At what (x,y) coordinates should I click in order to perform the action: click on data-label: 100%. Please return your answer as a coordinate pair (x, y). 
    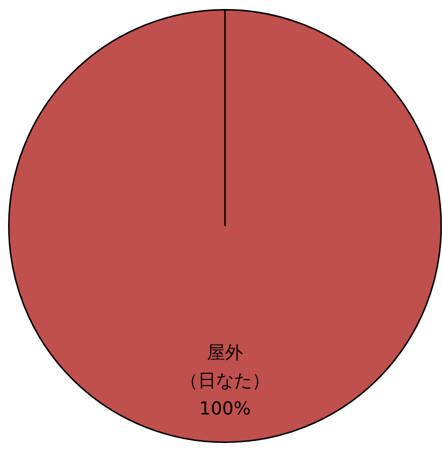
    Looking at the image, I should click on (225, 409).